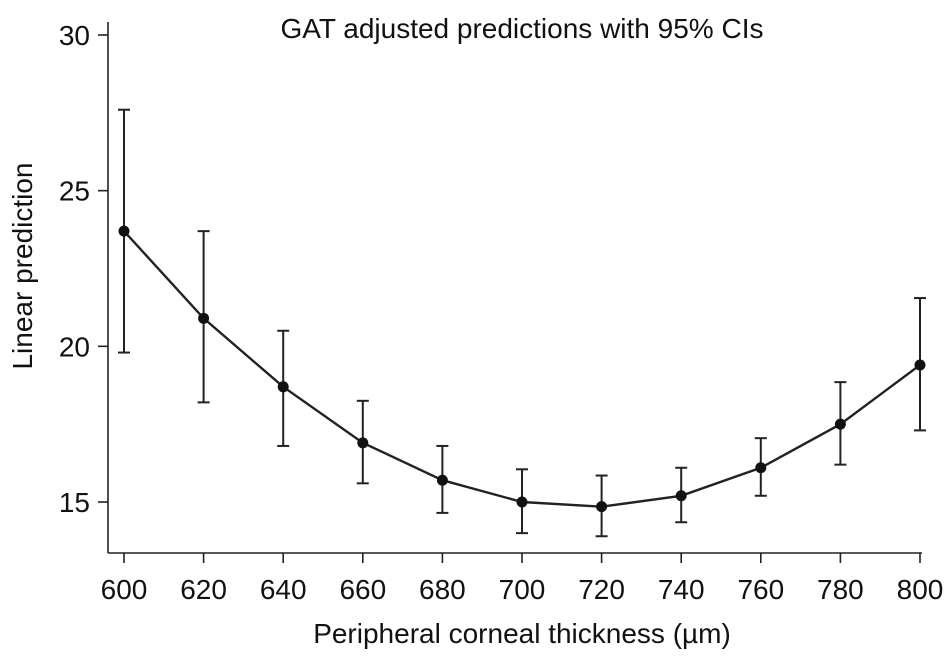 The width and height of the screenshot is (945, 661). Describe the element at coordinates (601, 589) in the screenshot. I see `x-tick-label: 720` at that location.